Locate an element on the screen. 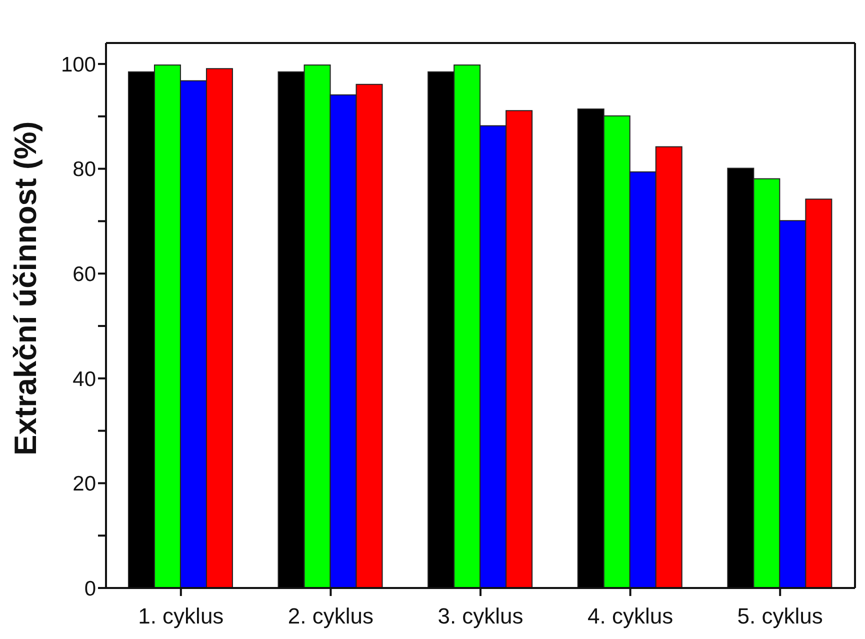  y-tick-label: 20 is located at coordinates (84, 484).